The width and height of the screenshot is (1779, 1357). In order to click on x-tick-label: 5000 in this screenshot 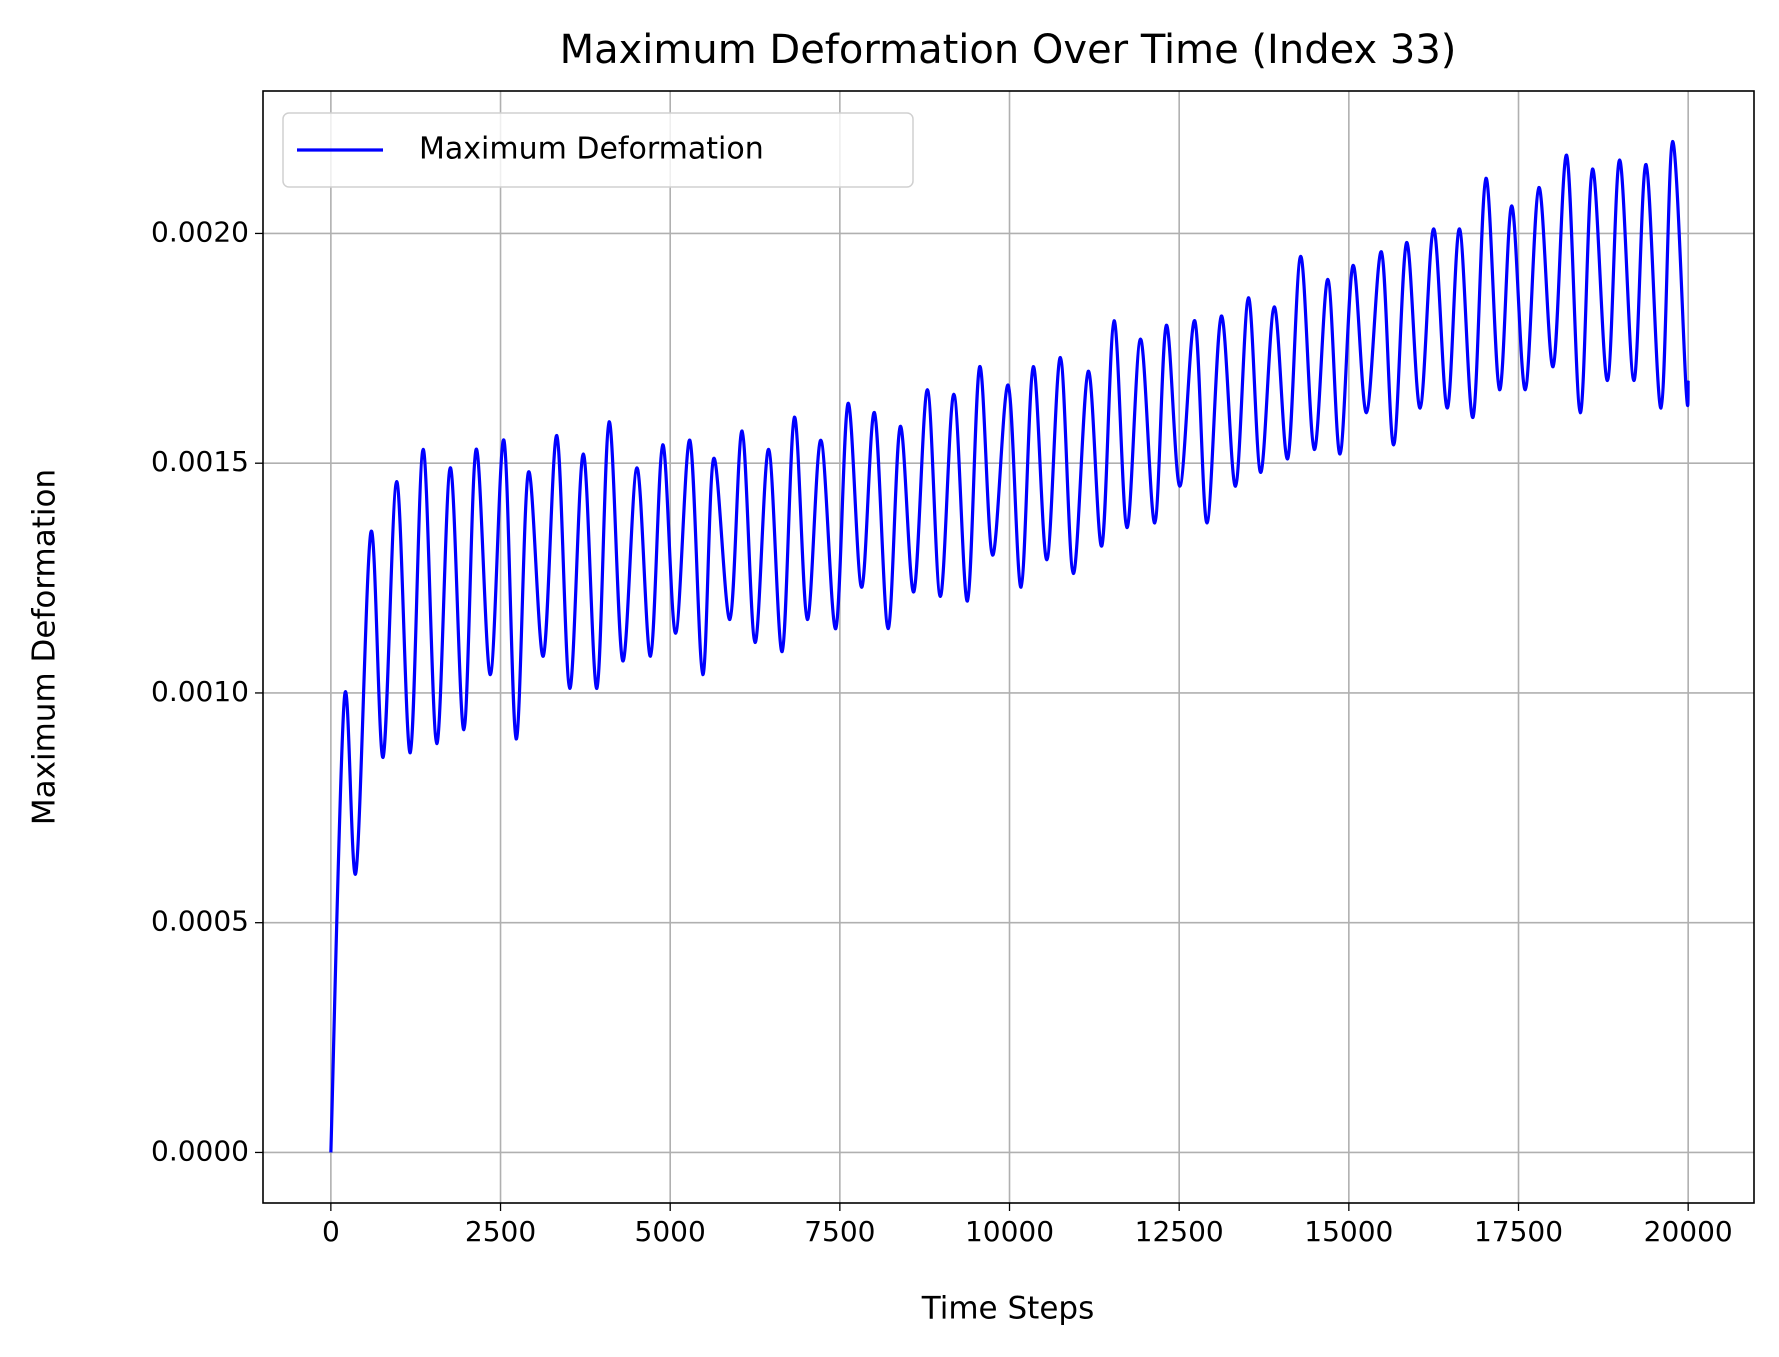, I will do `click(670, 1231)`.